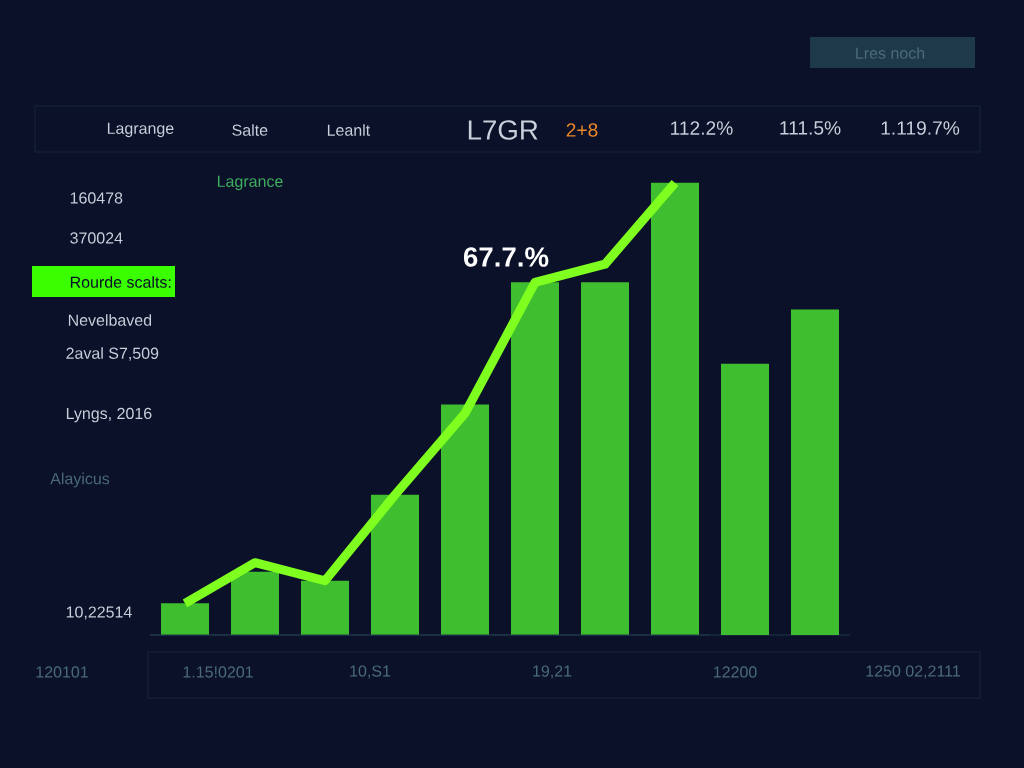  I want to click on text: 10,22514, so click(99, 613).